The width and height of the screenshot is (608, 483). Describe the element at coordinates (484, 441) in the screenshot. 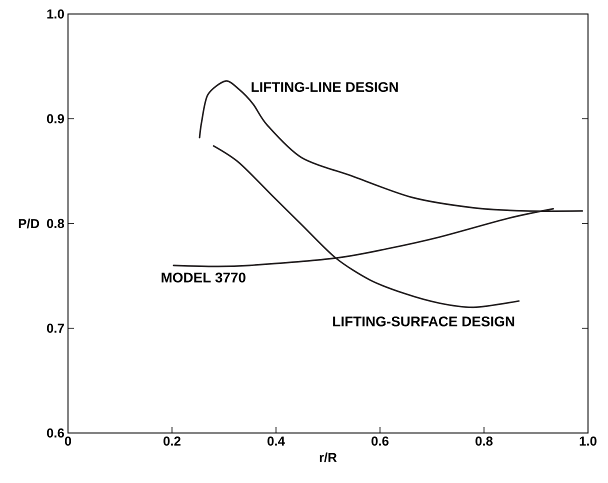

I see `x-tick-label: 0.8` at that location.